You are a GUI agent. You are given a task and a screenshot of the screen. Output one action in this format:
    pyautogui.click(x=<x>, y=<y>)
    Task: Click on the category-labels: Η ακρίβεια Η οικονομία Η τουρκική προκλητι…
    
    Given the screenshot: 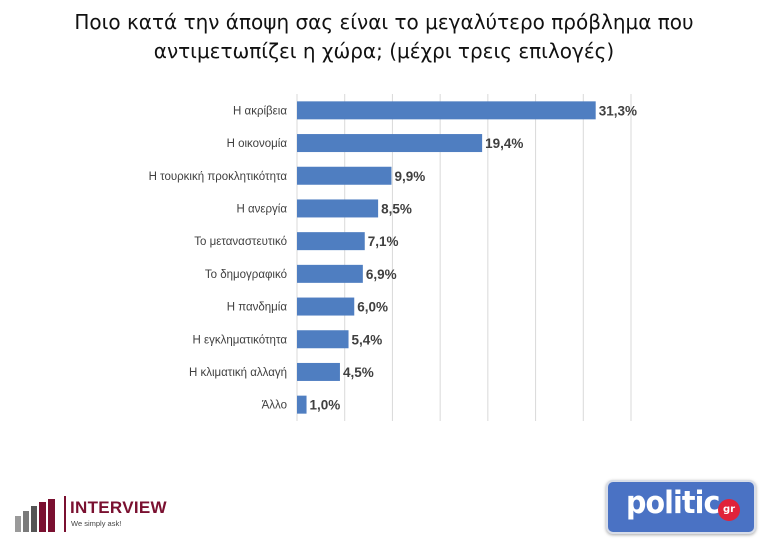 What is the action you would take?
    pyautogui.click(x=218, y=258)
    